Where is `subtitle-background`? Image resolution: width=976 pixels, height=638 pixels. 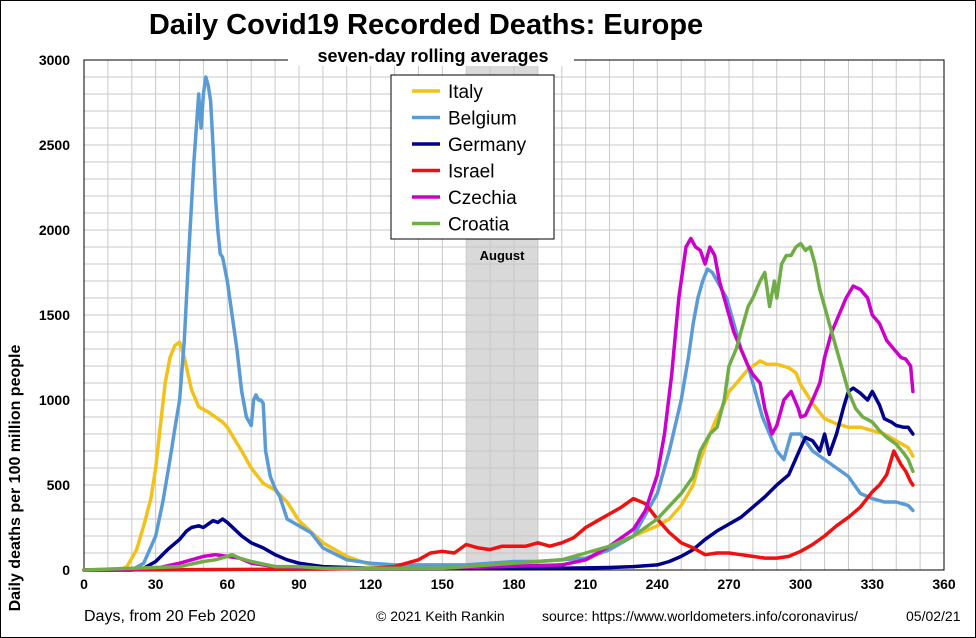 subtitle-background is located at coordinates (431, 55).